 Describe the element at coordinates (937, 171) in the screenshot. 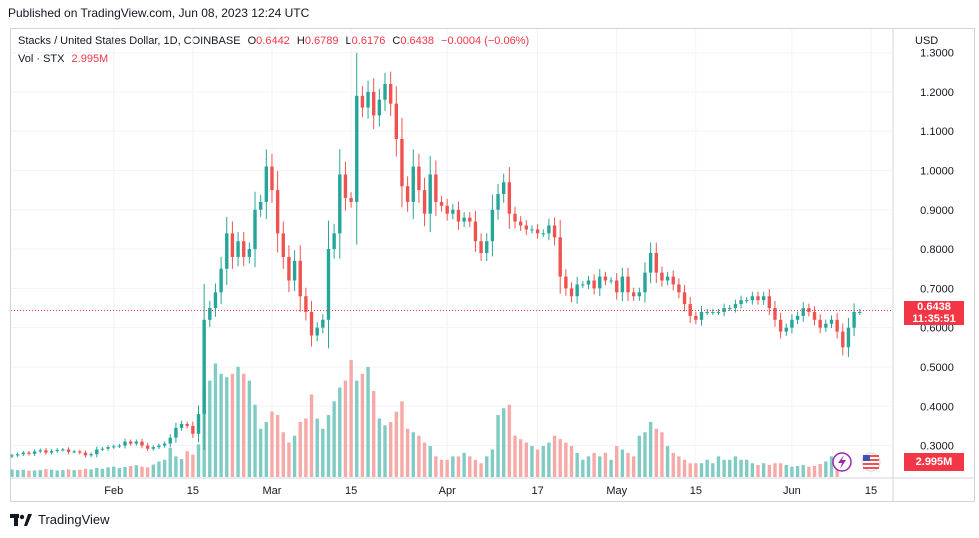

I see `price-tick-label: 1.0000` at that location.